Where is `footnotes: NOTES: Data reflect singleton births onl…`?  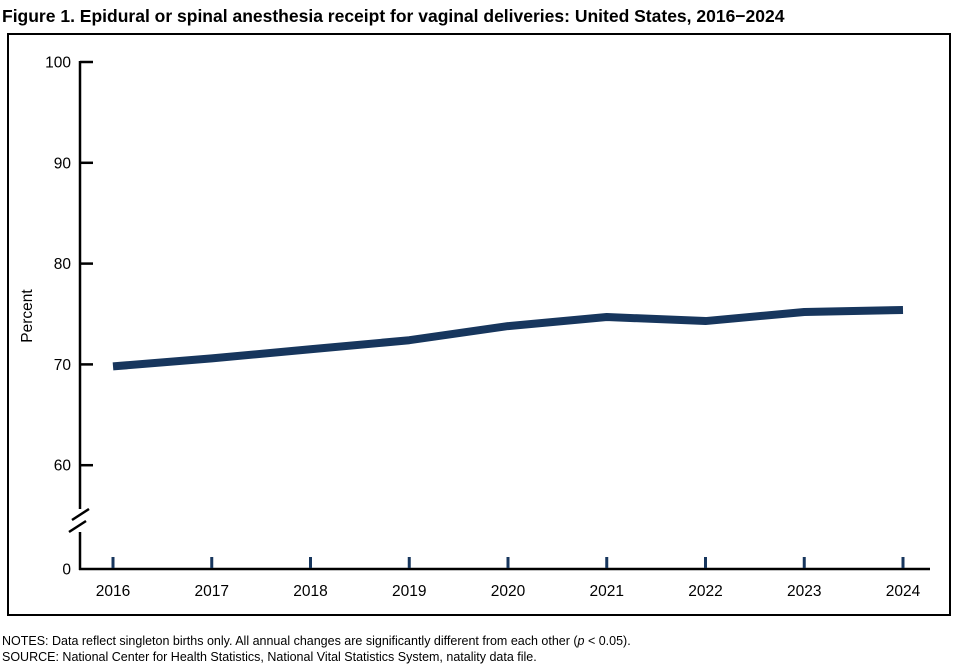
footnotes: NOTES: Data reflect singleton births onl… is located at coordinates (316, 649).